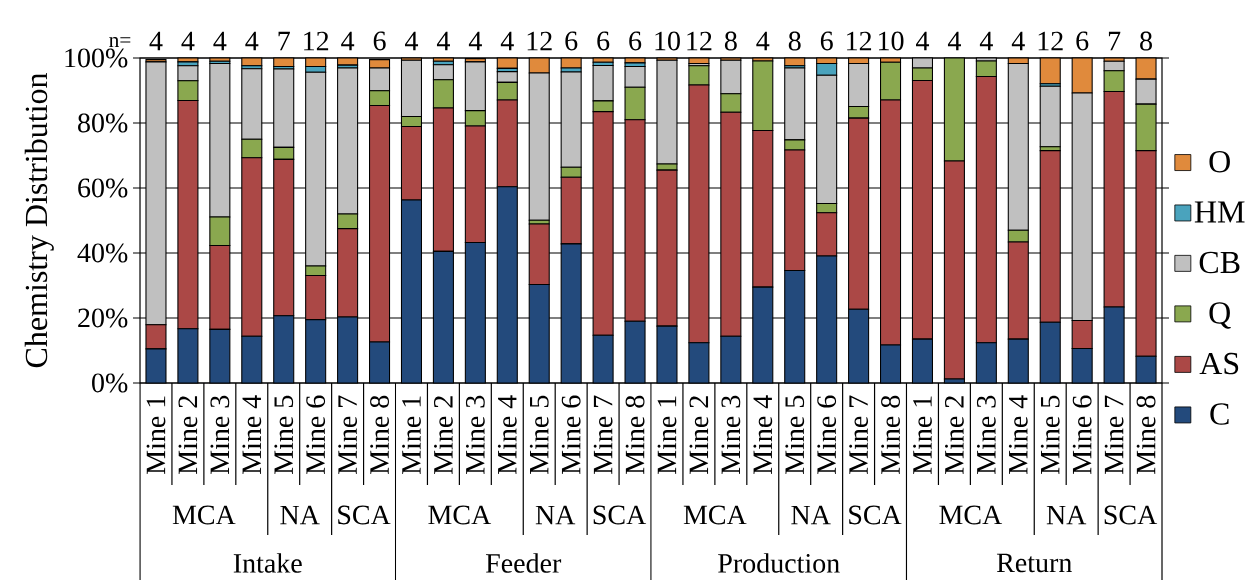 This screenshot has height=580, width=1260. Describe the element at coordinates (103, 318) in the screenshot. I see `y-tick-label: 20%` at that location.